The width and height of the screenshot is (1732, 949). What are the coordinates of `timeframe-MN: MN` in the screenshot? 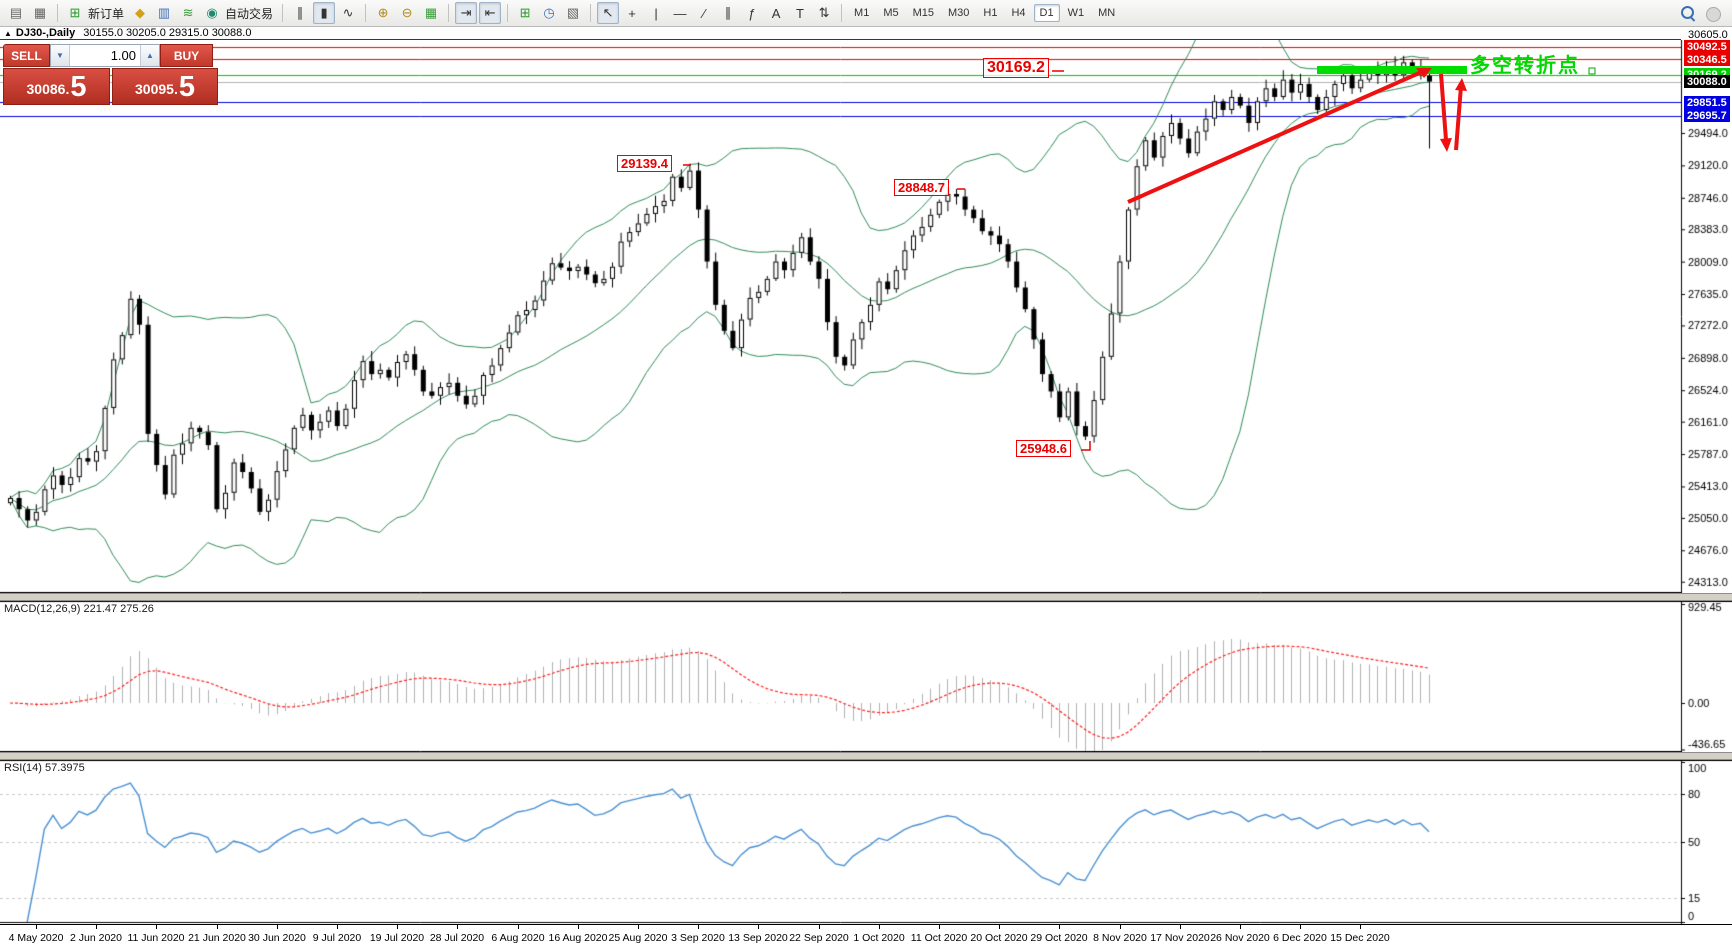 It's located at (1107, 13).